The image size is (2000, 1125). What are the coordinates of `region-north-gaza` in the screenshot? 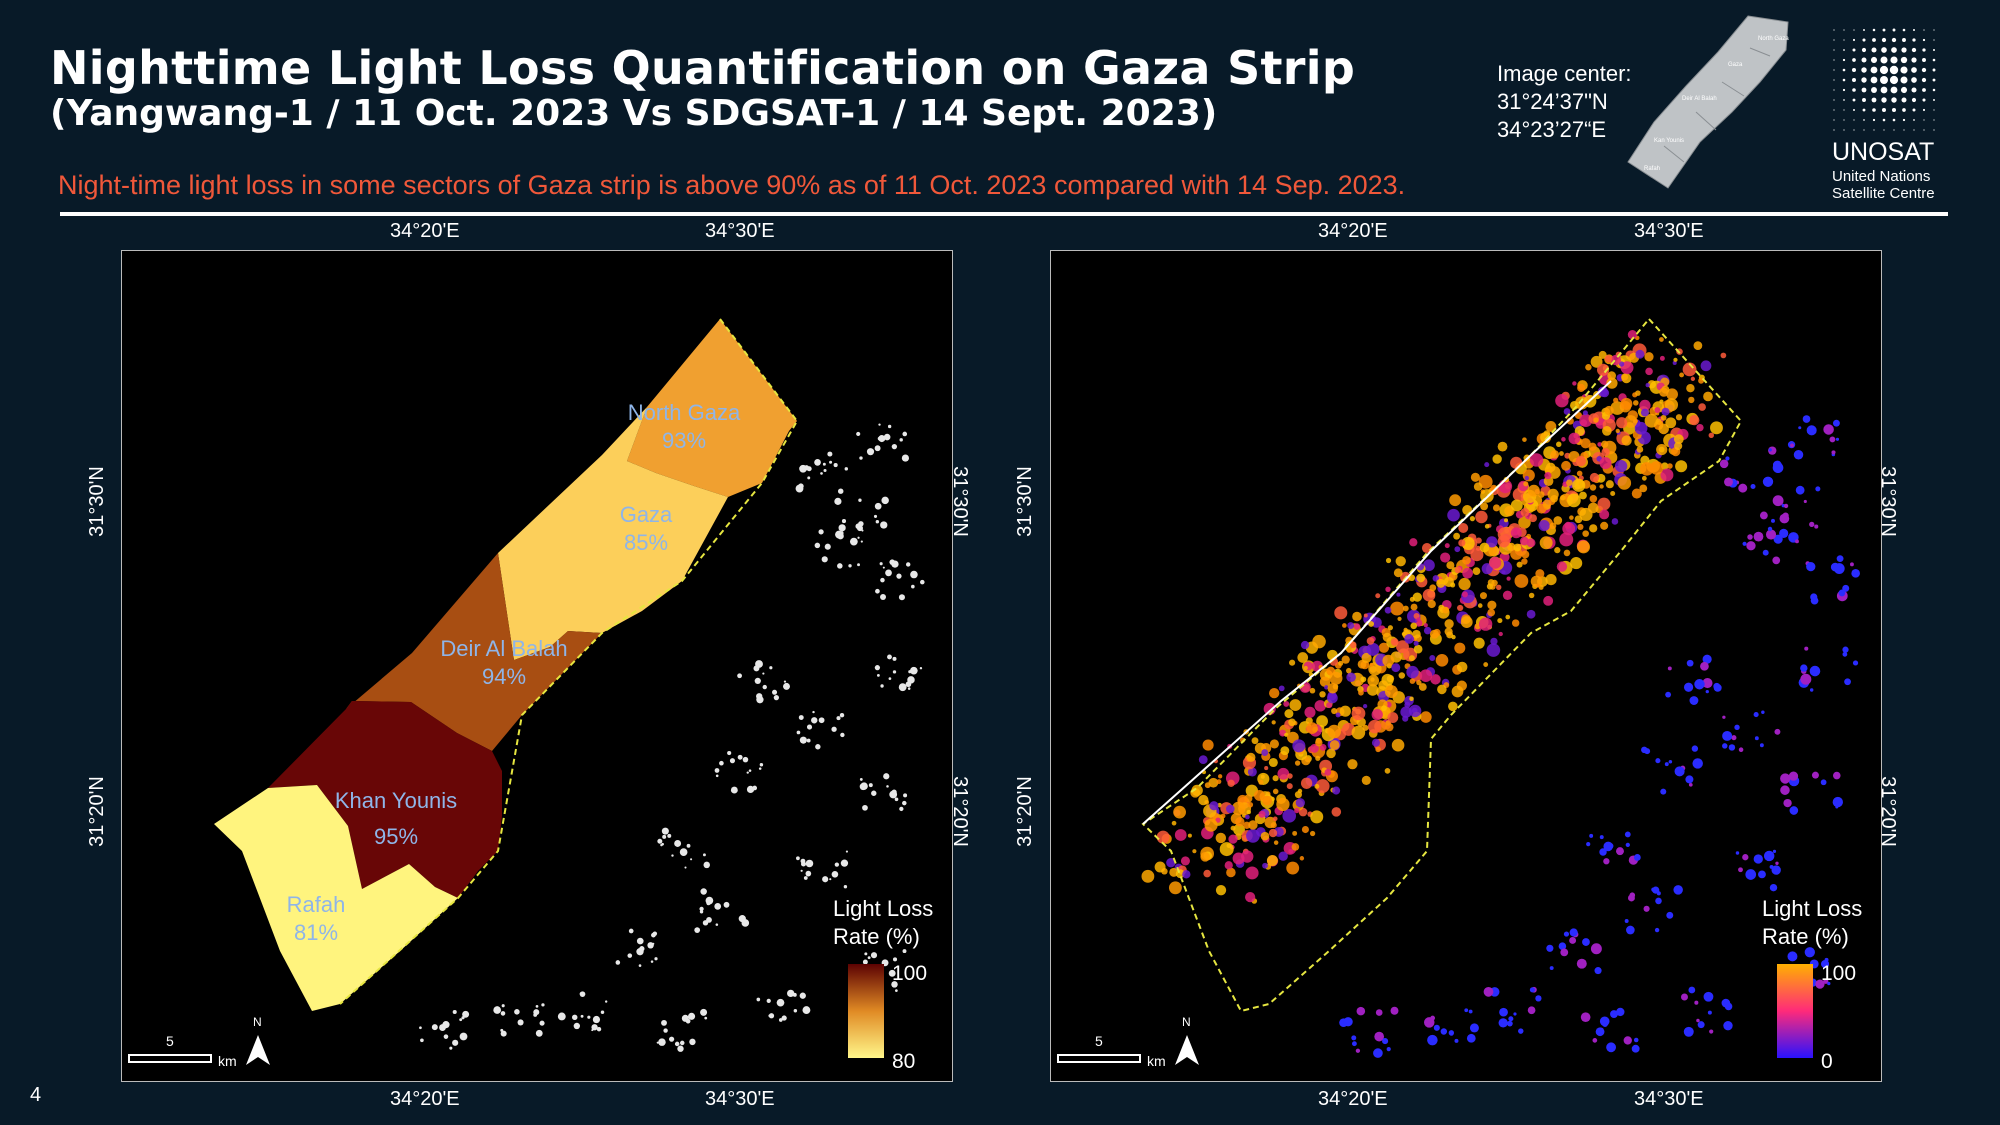 It's located at (712, 408).